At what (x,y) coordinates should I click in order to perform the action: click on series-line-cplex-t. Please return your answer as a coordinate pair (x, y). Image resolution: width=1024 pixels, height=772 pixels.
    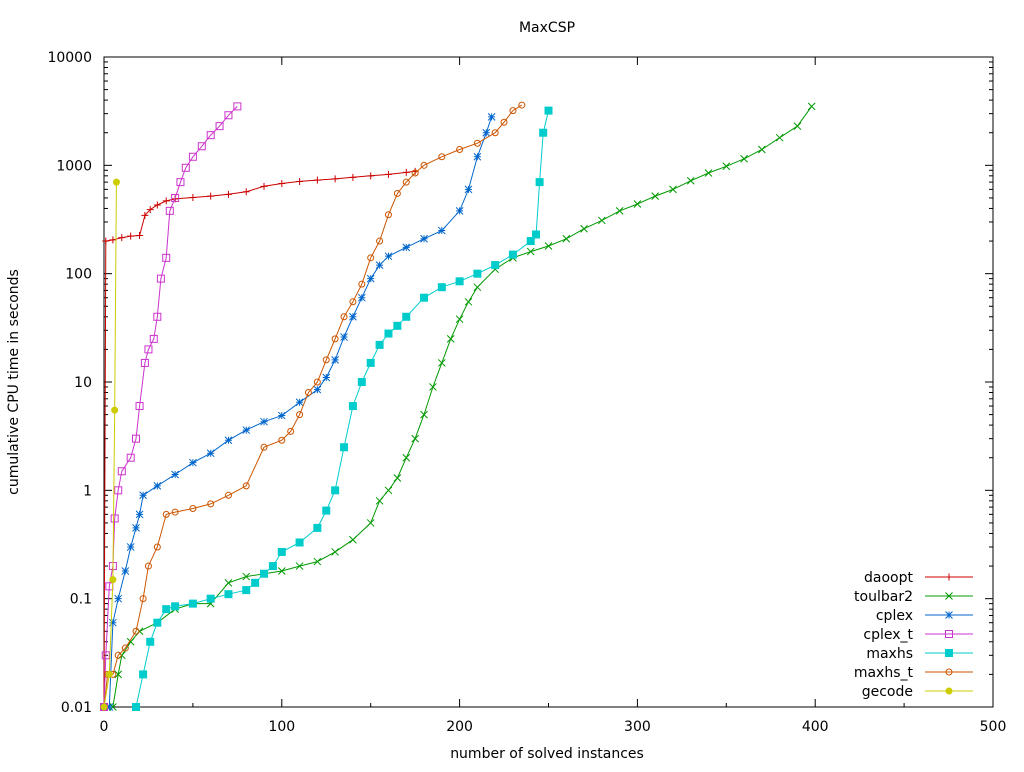
    Looking at the image, I should click on (170, 407).